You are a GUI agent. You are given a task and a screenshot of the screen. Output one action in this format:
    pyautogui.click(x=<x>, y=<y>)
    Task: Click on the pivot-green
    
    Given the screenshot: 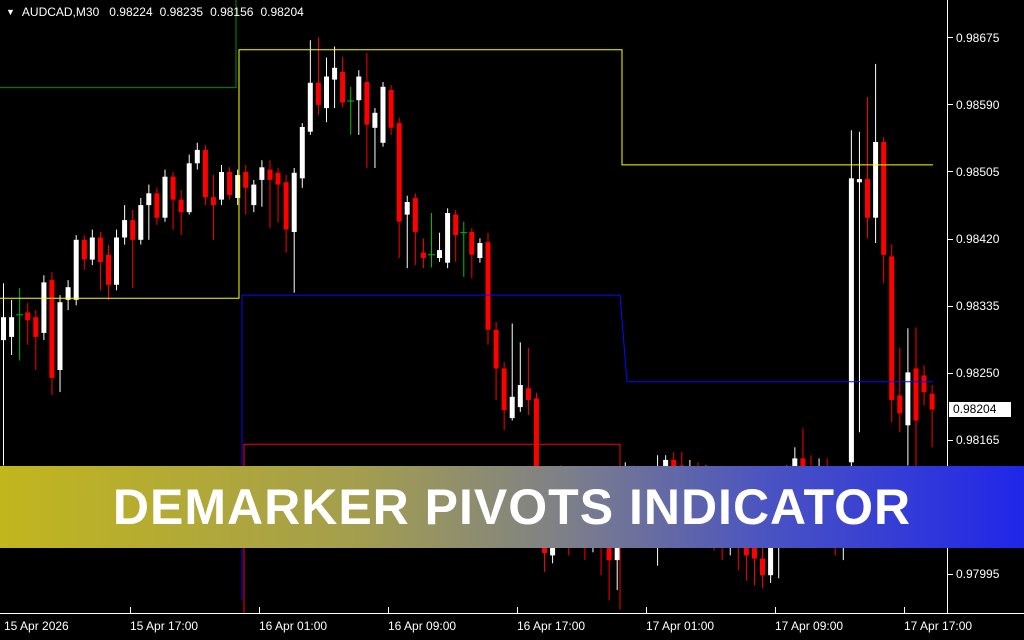 What is the action you would take?
    pyautogui.click(x=118, y=44)
    